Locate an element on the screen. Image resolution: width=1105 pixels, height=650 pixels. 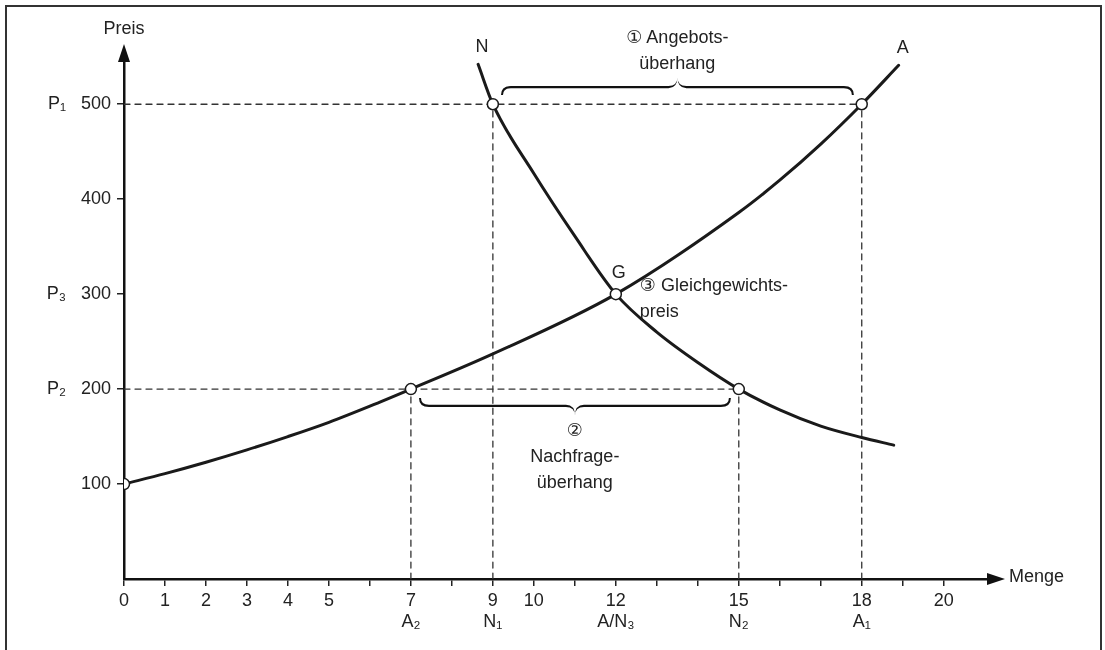
x-tick-label: 5 is located at coordinates (328, 599).